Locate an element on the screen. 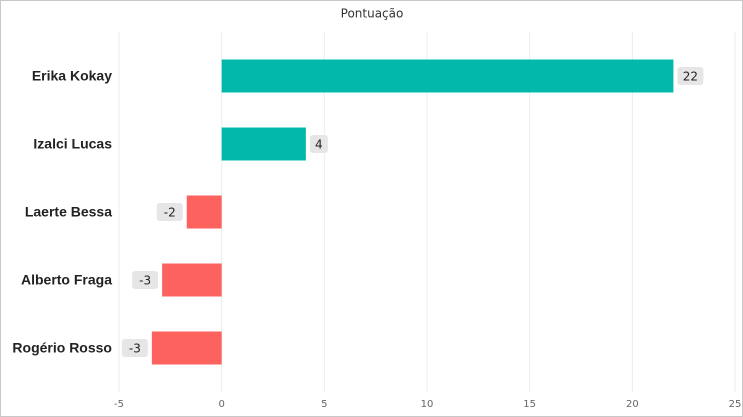 The image size is (743, 417). x-tick-label: 20 is located at coordinates (632, 404).